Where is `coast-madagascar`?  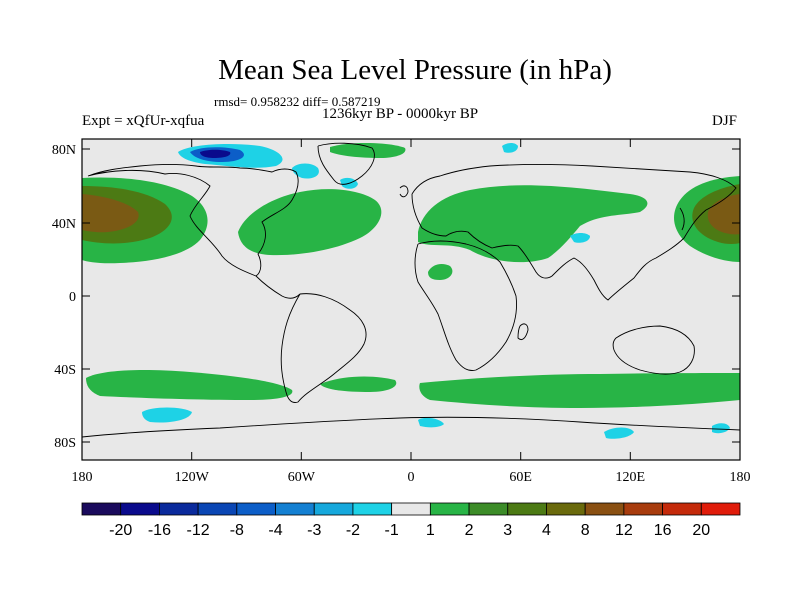 coast-madagascar is located at coordinates (523, 332).